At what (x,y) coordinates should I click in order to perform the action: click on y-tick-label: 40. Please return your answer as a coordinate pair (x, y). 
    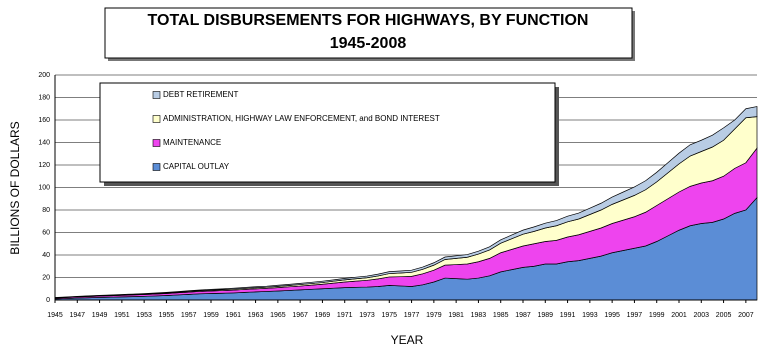
    Looking at the image, I should click on (46, 255).